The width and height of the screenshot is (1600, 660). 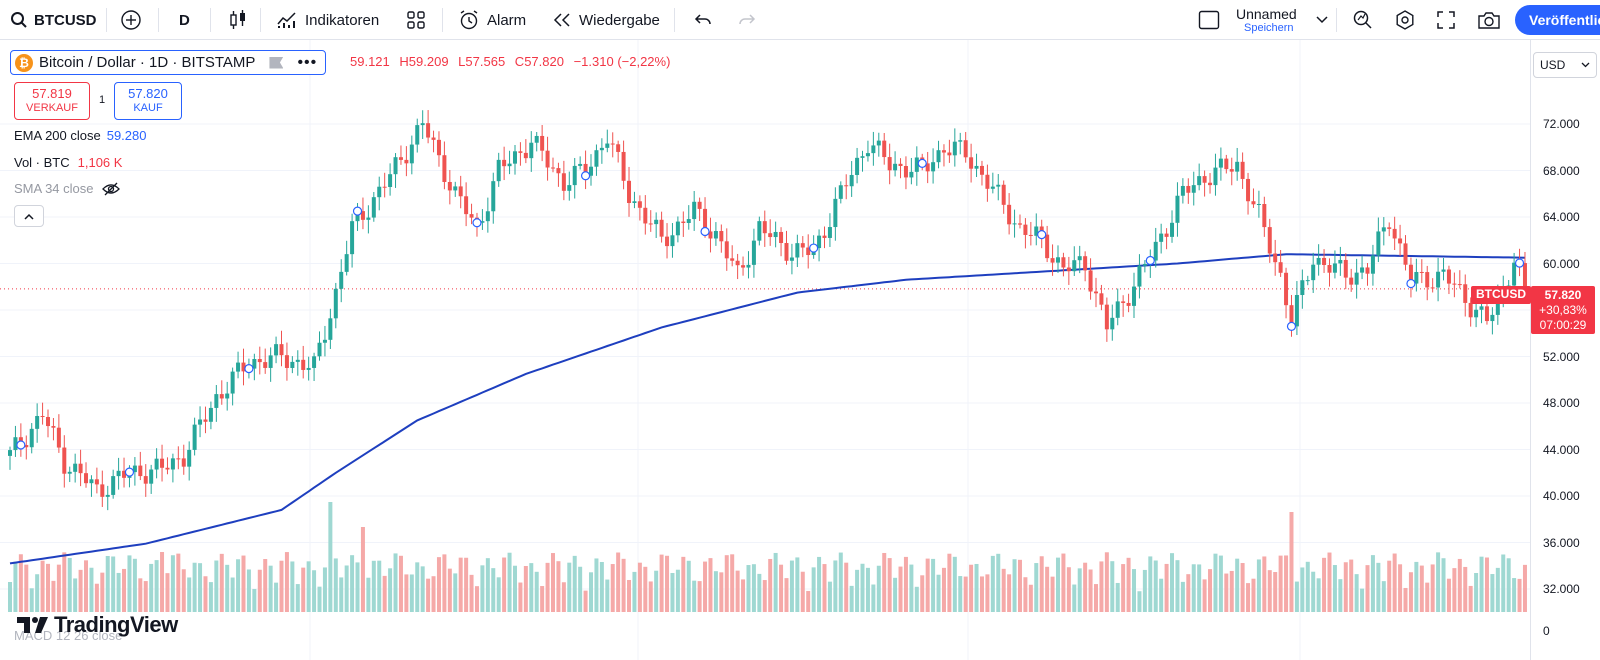 I want to click on interval-button: D, so click(x=184, y=20).